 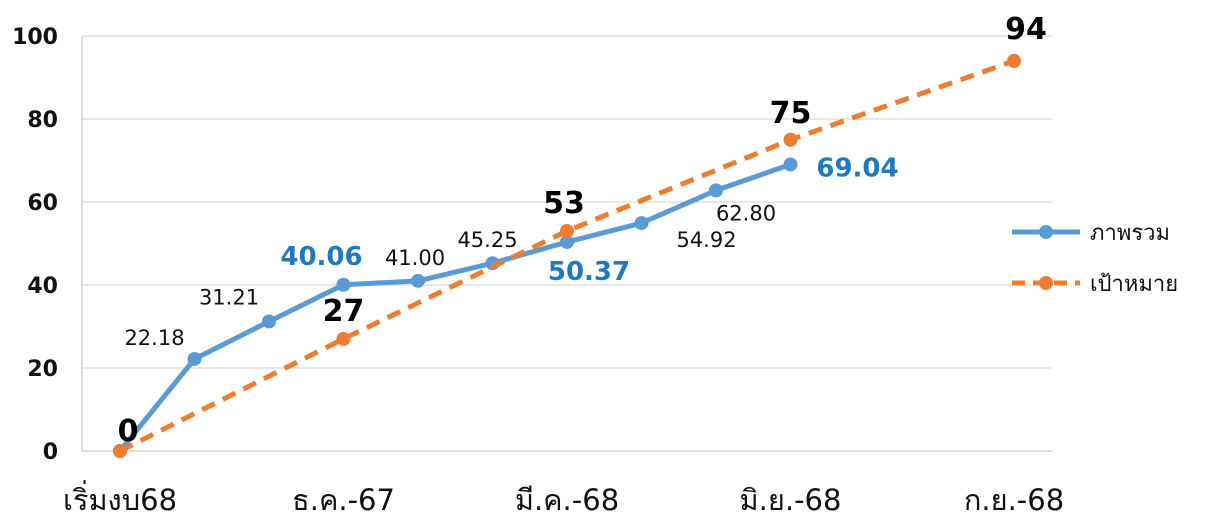 What do you see at coordinates (42, 369) in the screenshot?
I see `y-tick-label: 20` at bounding box center [42, 369].